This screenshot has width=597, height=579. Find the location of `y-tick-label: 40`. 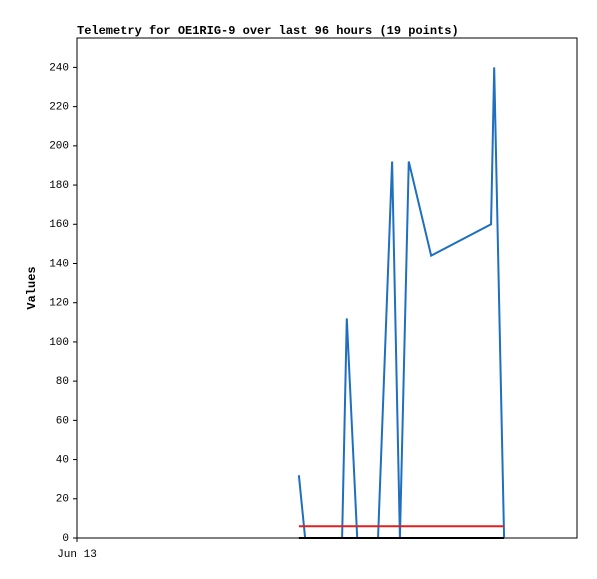

y-tick-label: 40 is located at coordinates (62, 460).